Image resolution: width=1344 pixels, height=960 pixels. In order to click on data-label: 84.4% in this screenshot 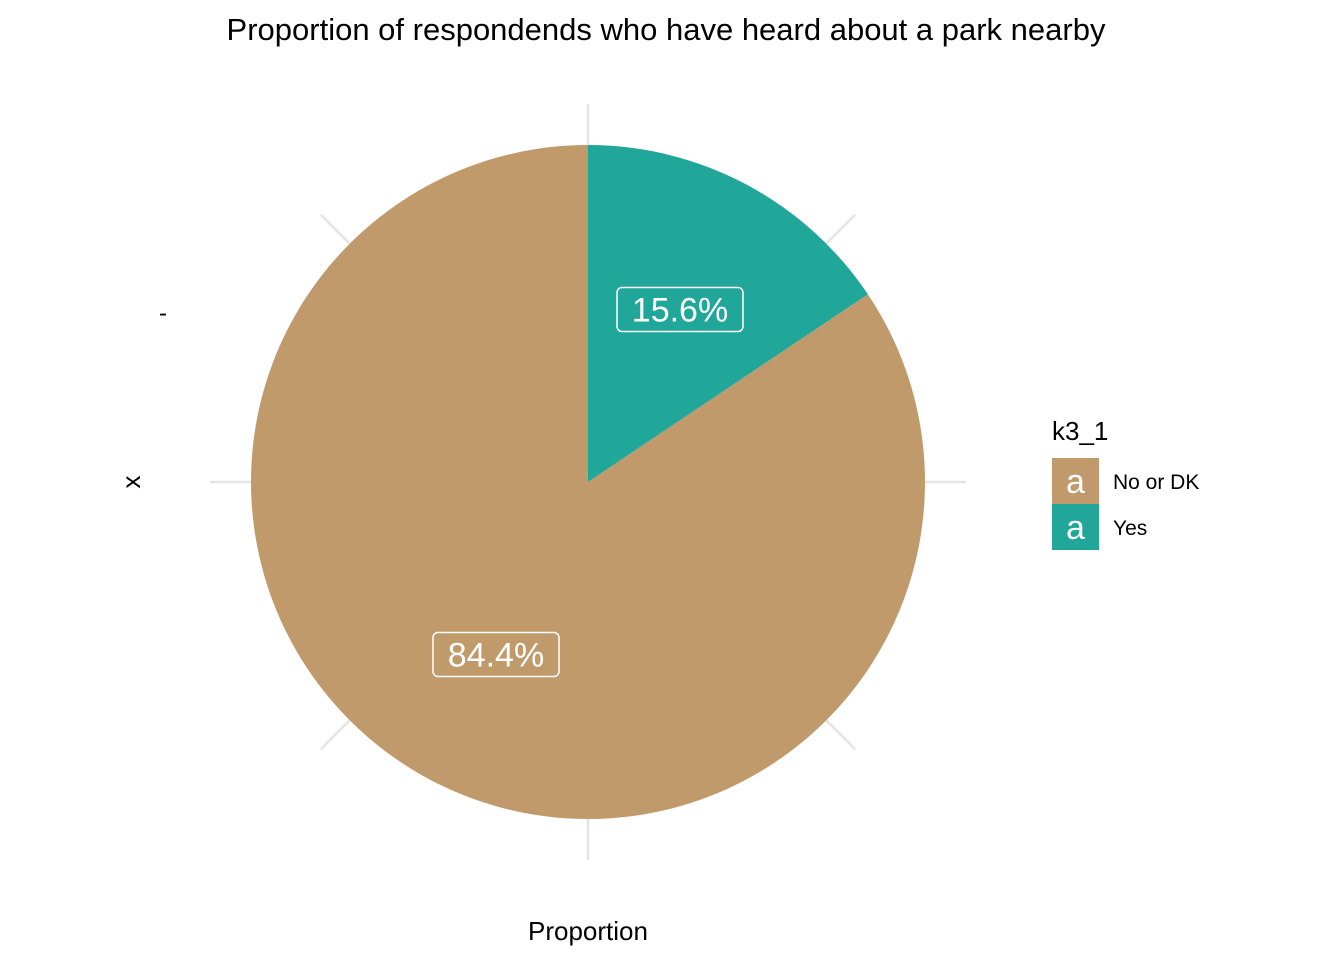, I will do `click(496, 655)`.